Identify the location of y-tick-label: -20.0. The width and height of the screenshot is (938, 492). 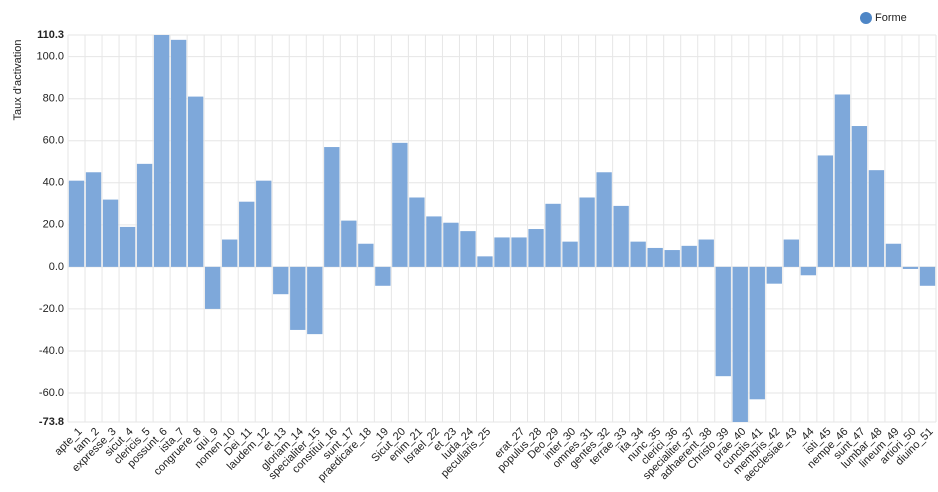
(51, 309).